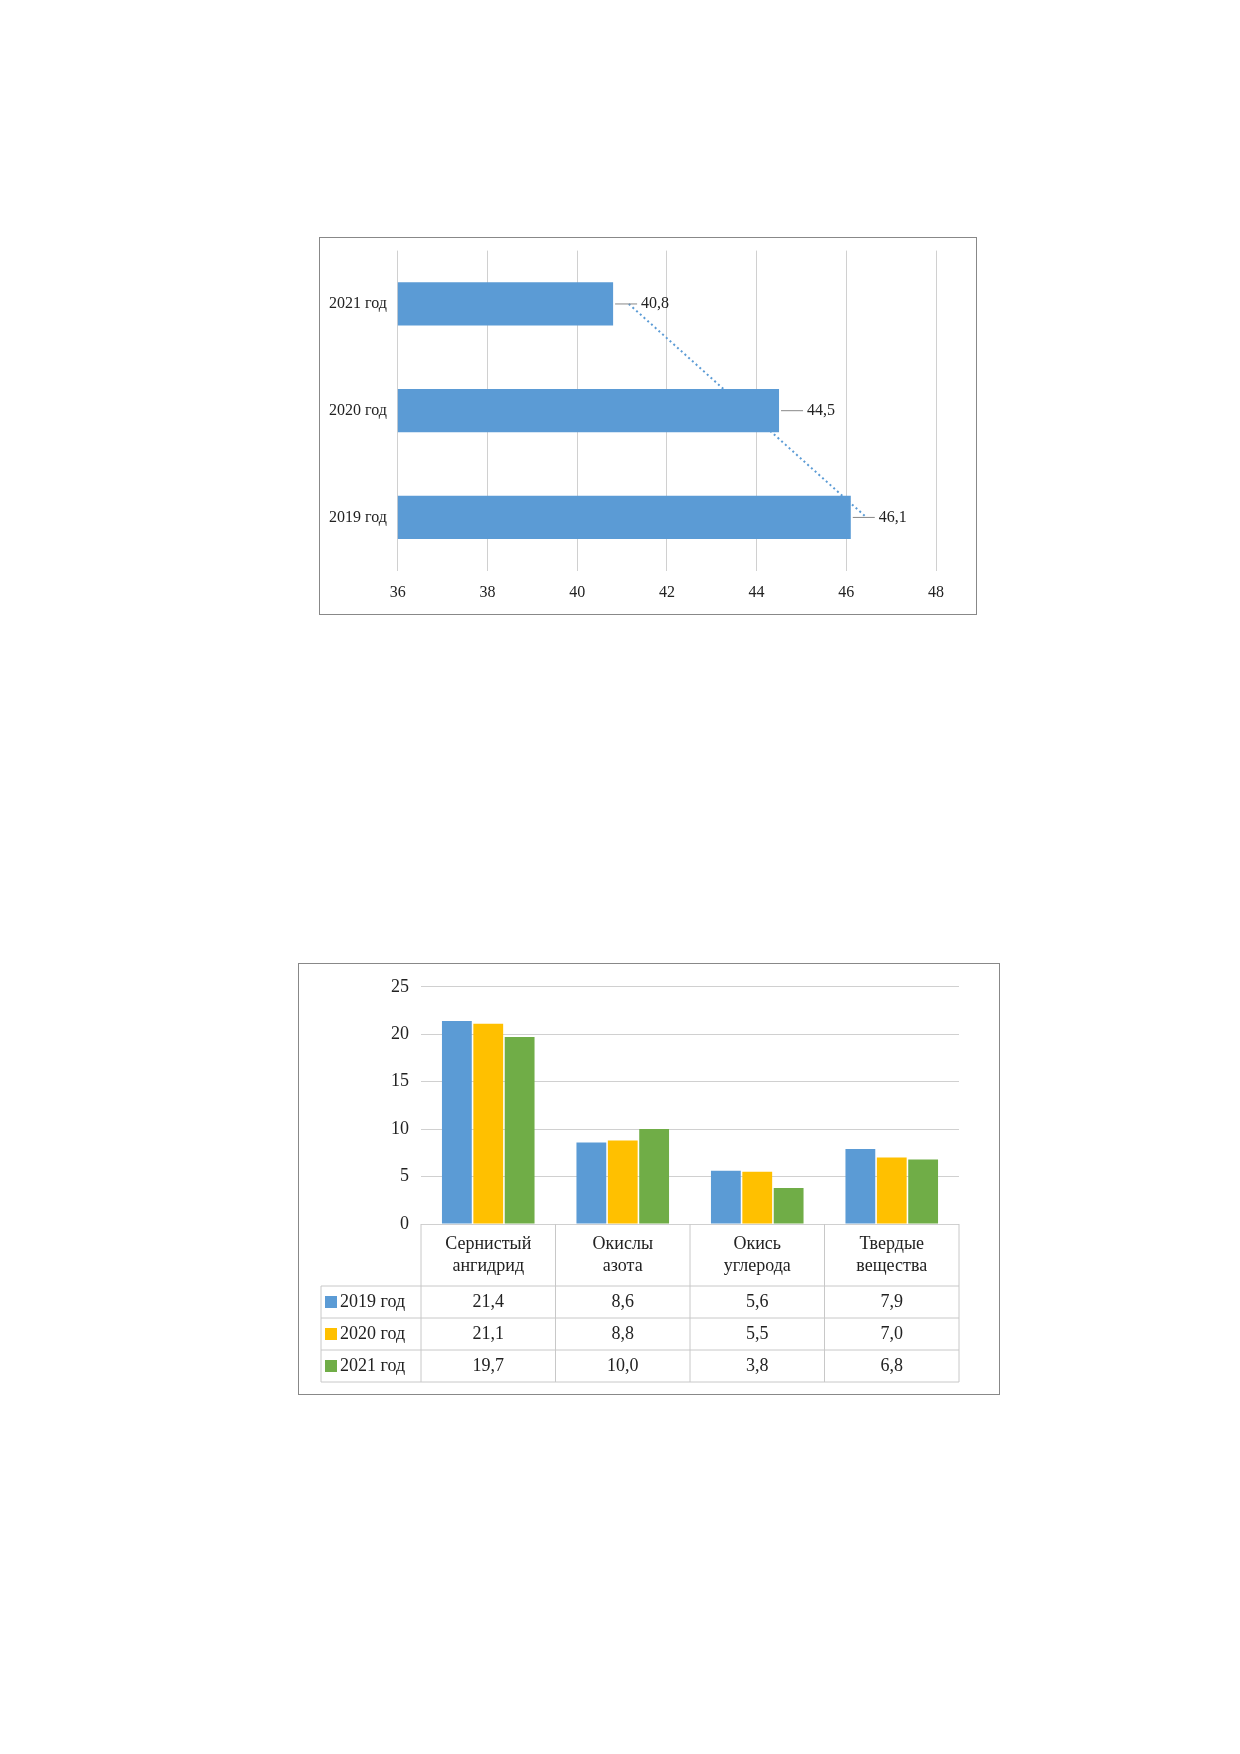 This screenshot has width=1240, height=1754. What do you see at coordinates (488, 1300) in the screenshot?
I see `data-label: 21,4` at bounding box center [488, 1300].